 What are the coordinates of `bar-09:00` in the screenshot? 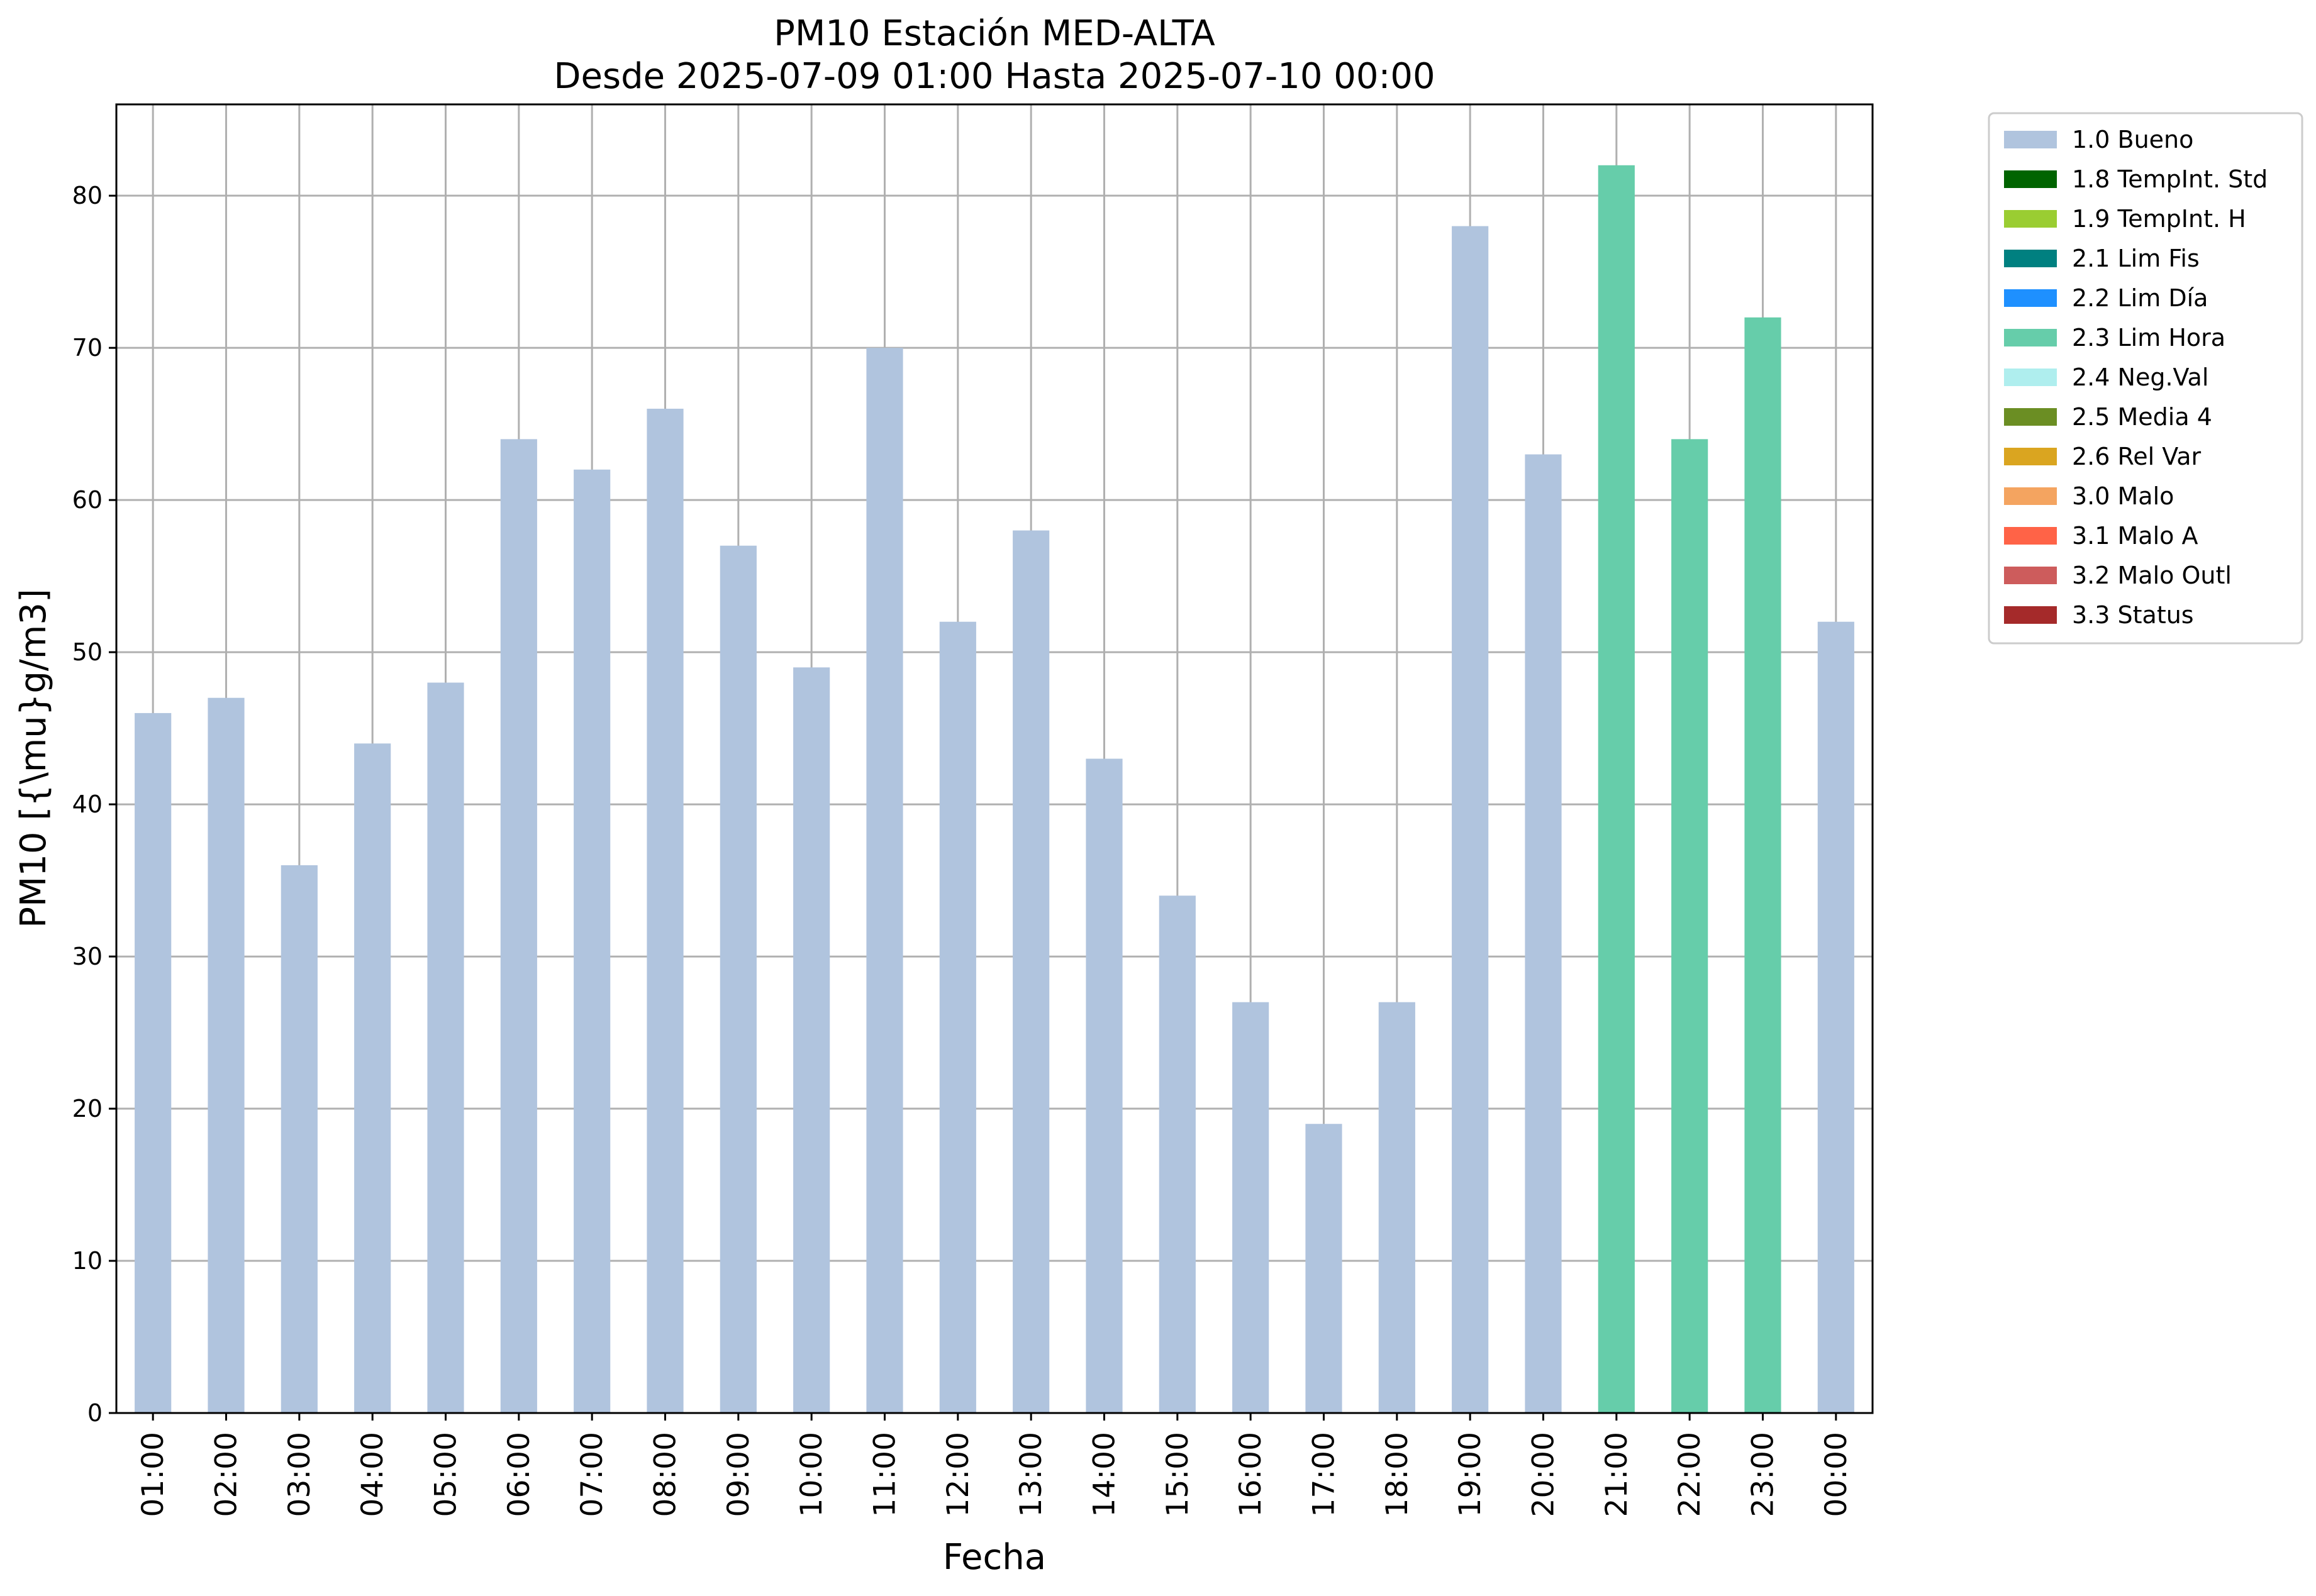 It's located at (738, 979).